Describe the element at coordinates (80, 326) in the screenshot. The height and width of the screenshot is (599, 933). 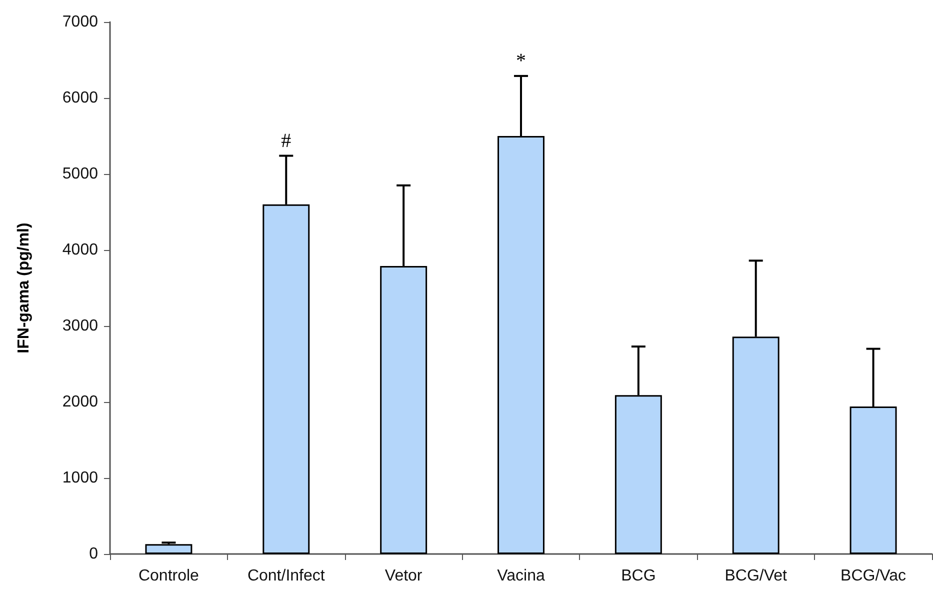
I see `y-tick-label: 3000` at that location.